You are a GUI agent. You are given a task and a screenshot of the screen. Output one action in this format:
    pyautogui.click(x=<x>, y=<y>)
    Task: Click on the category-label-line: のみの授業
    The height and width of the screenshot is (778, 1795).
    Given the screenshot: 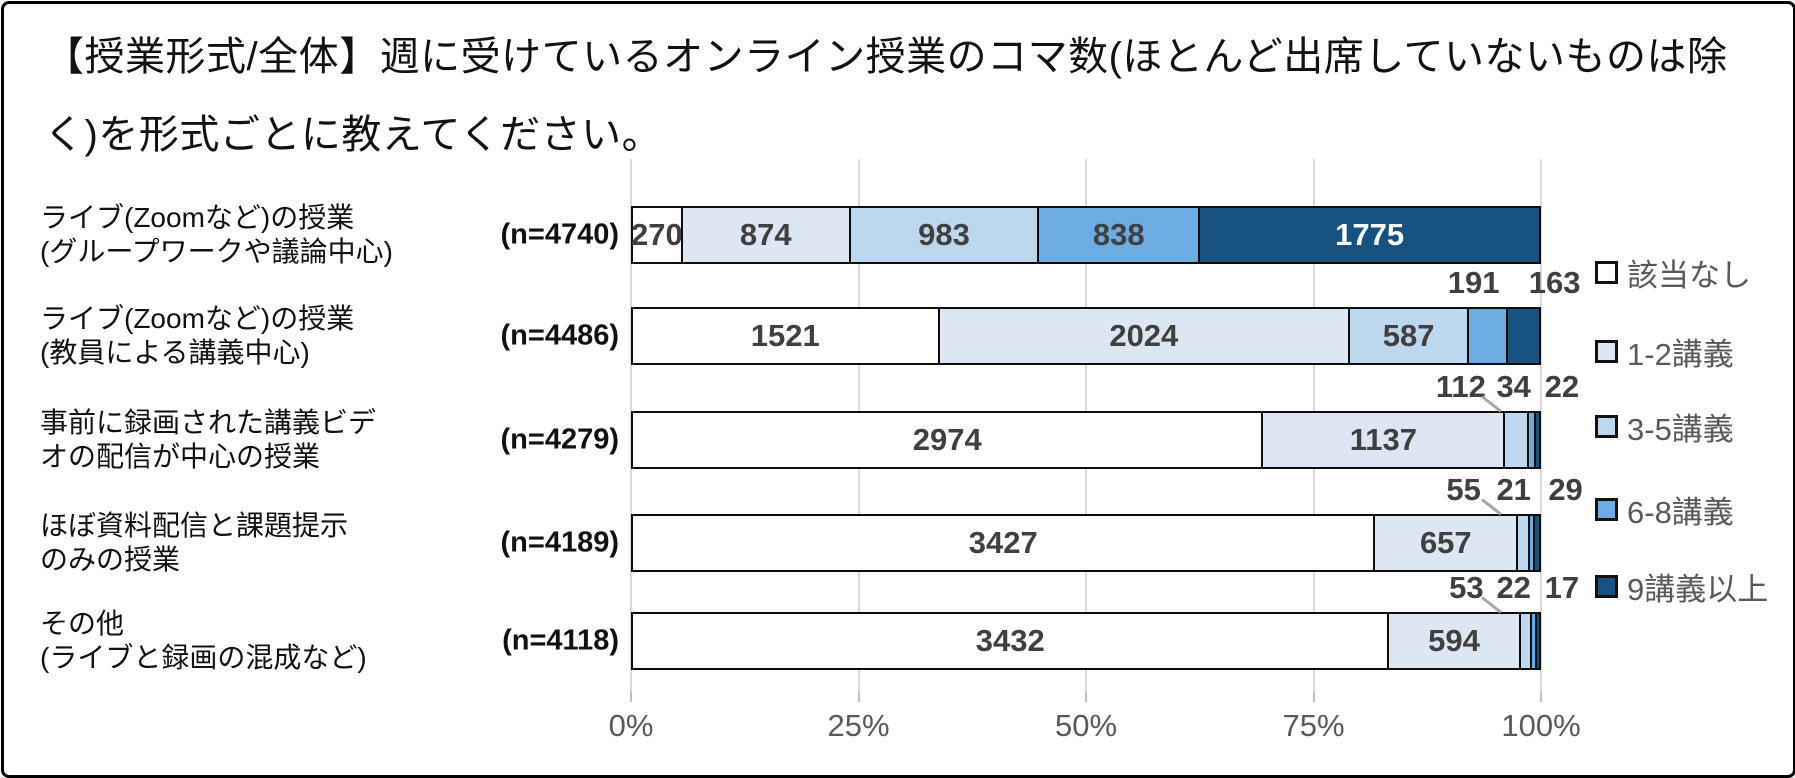 What is the action you would take?
    pyautogui.click(x=110, y=559)
    